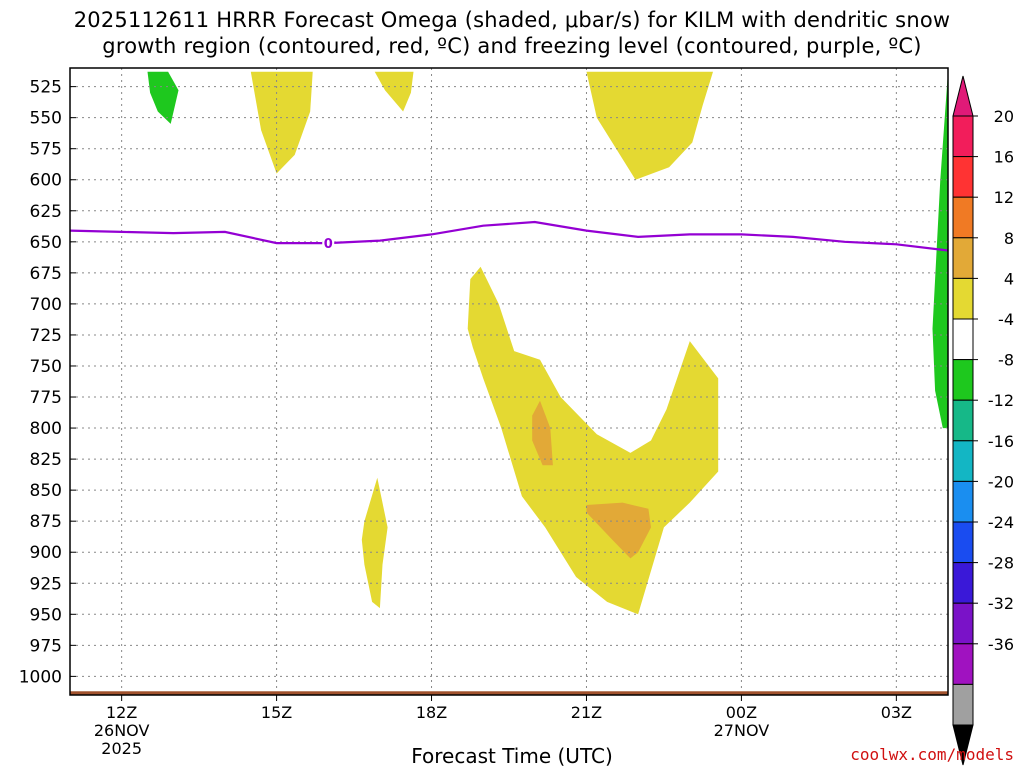 This screenshot has width=1024, height=768. What do you see at coordinates (121, 748) in the screenshot?
I see `x-tick-year-12Z: 2025` at bounding box center [121, 748].